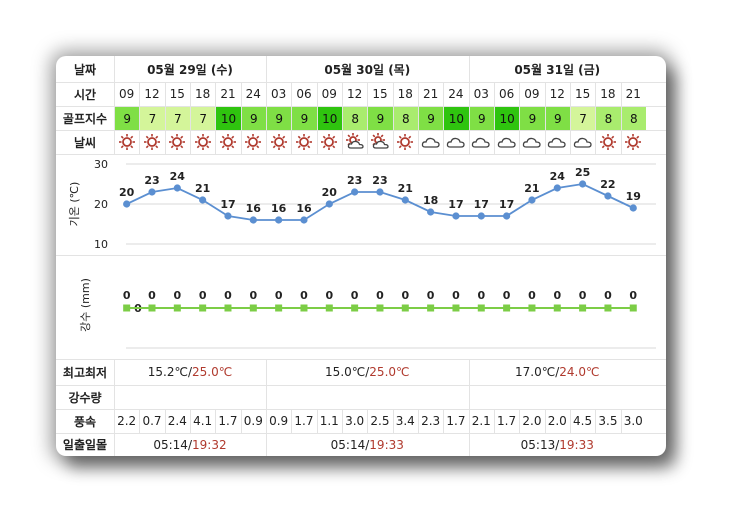 The width and height of the screenshot is (735, 523). What do you see at coordinates (266, 444) in the screenshot?
I see `day-divider` at bounding box center [266, 444].